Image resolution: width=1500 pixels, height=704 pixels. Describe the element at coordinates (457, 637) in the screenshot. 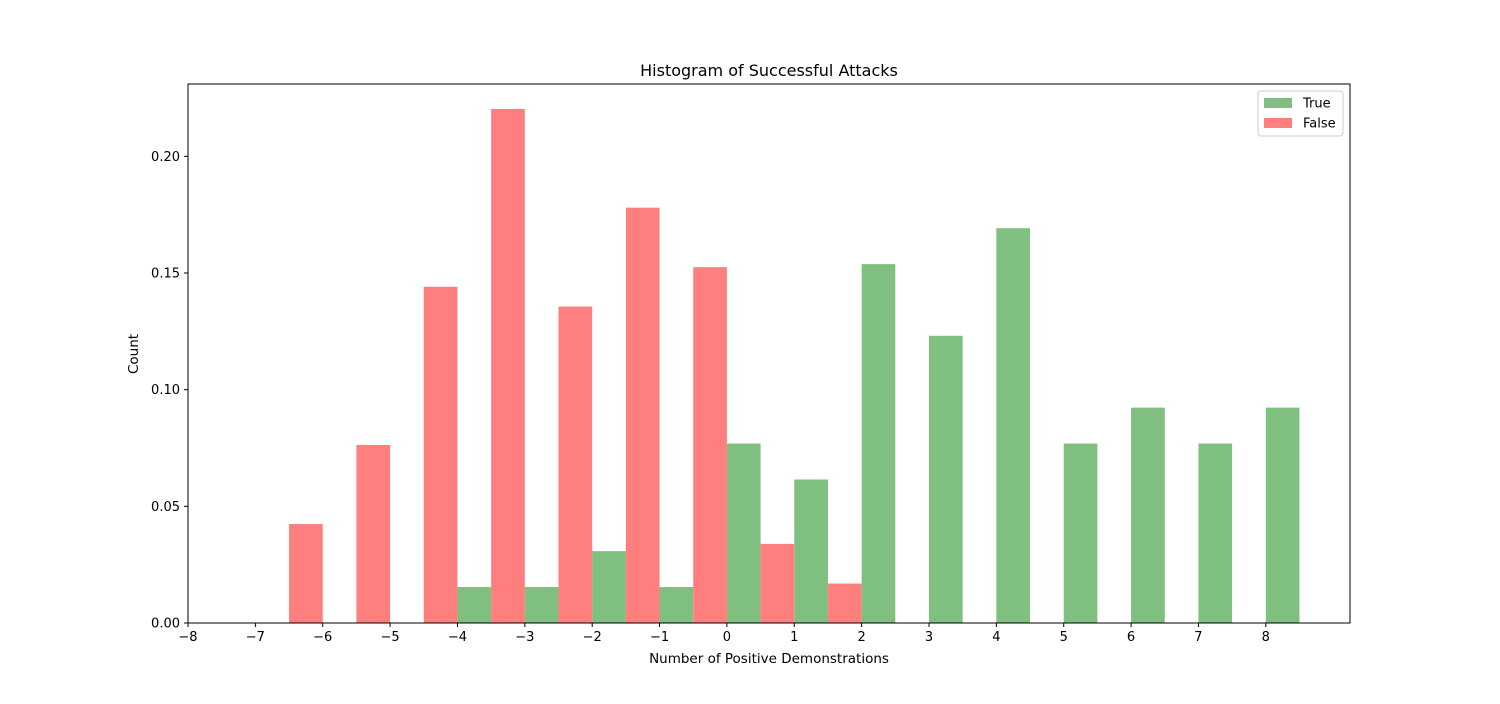

I see `x-tick-label: −4` at that location.